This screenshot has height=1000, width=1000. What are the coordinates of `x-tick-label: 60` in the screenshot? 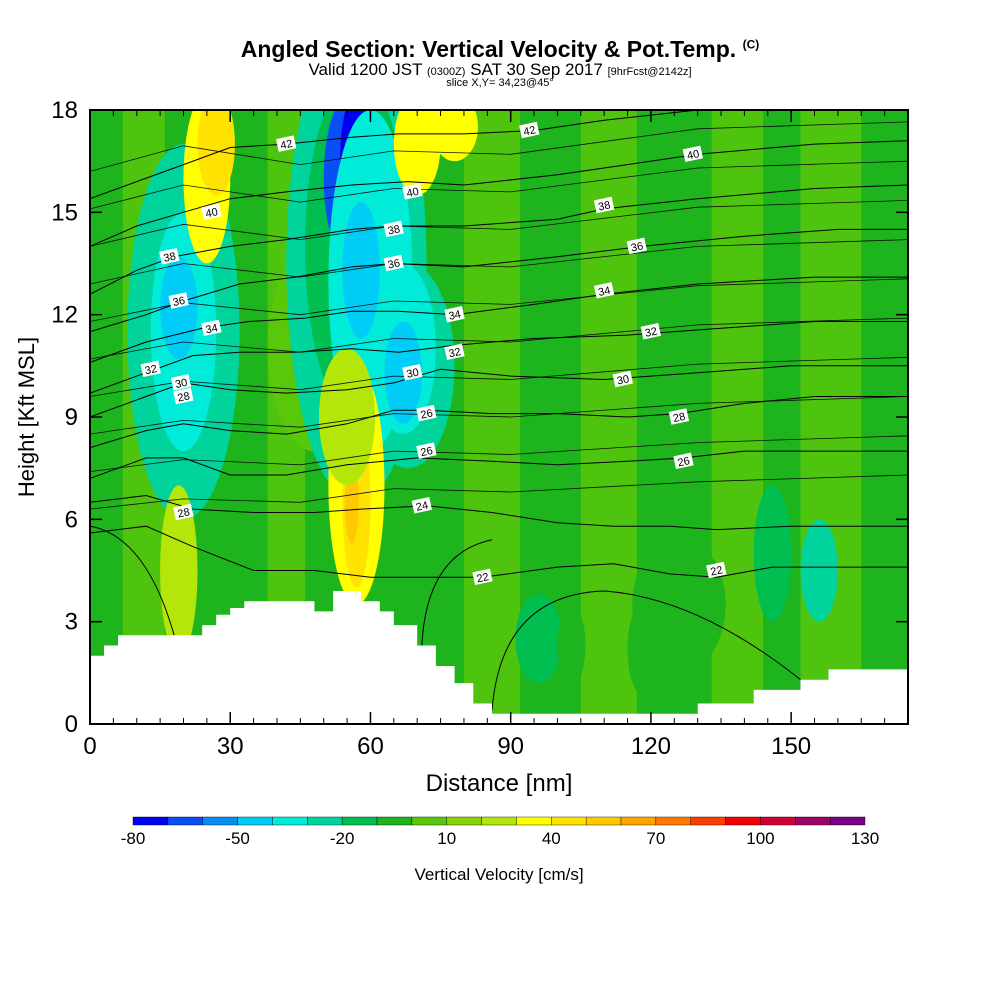 It's located at (370, 746).